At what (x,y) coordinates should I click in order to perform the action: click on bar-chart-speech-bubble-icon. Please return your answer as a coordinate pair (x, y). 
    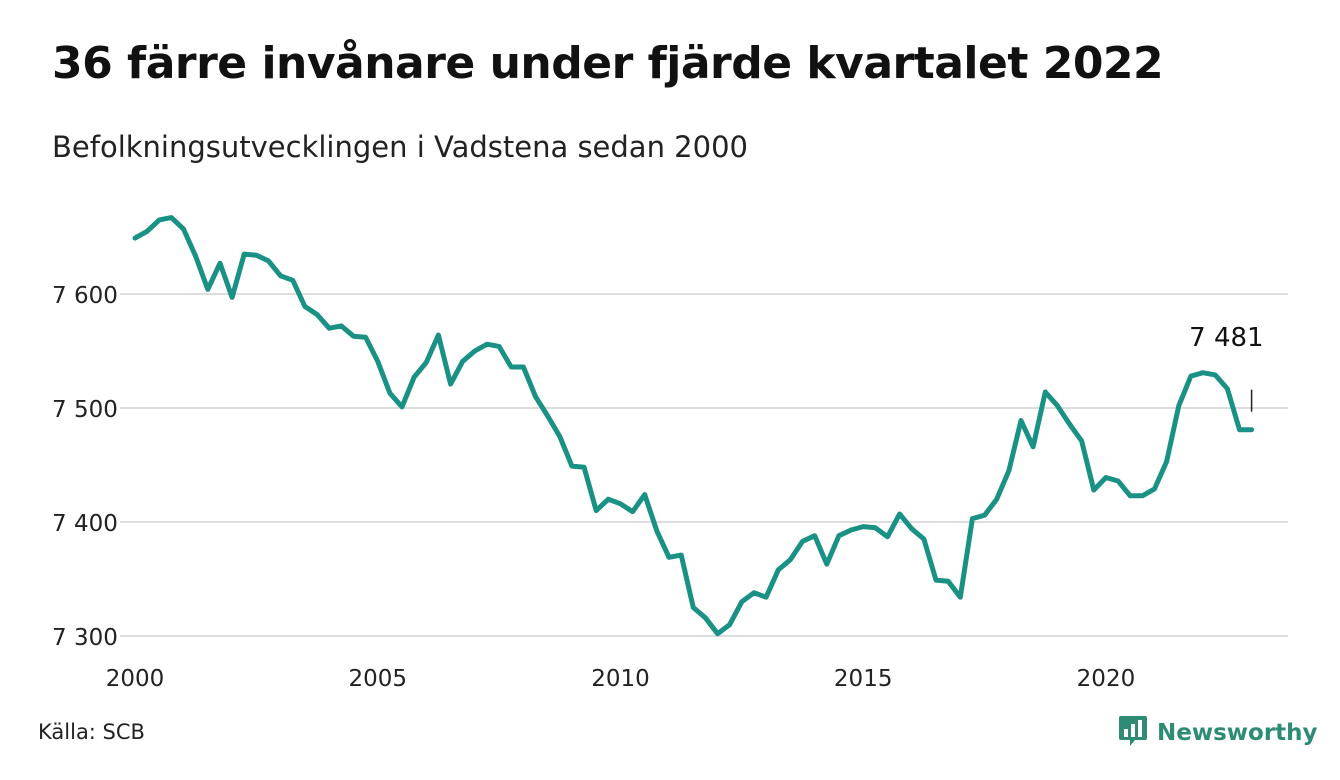
    Looking at the image, I should click on (1133, 733).